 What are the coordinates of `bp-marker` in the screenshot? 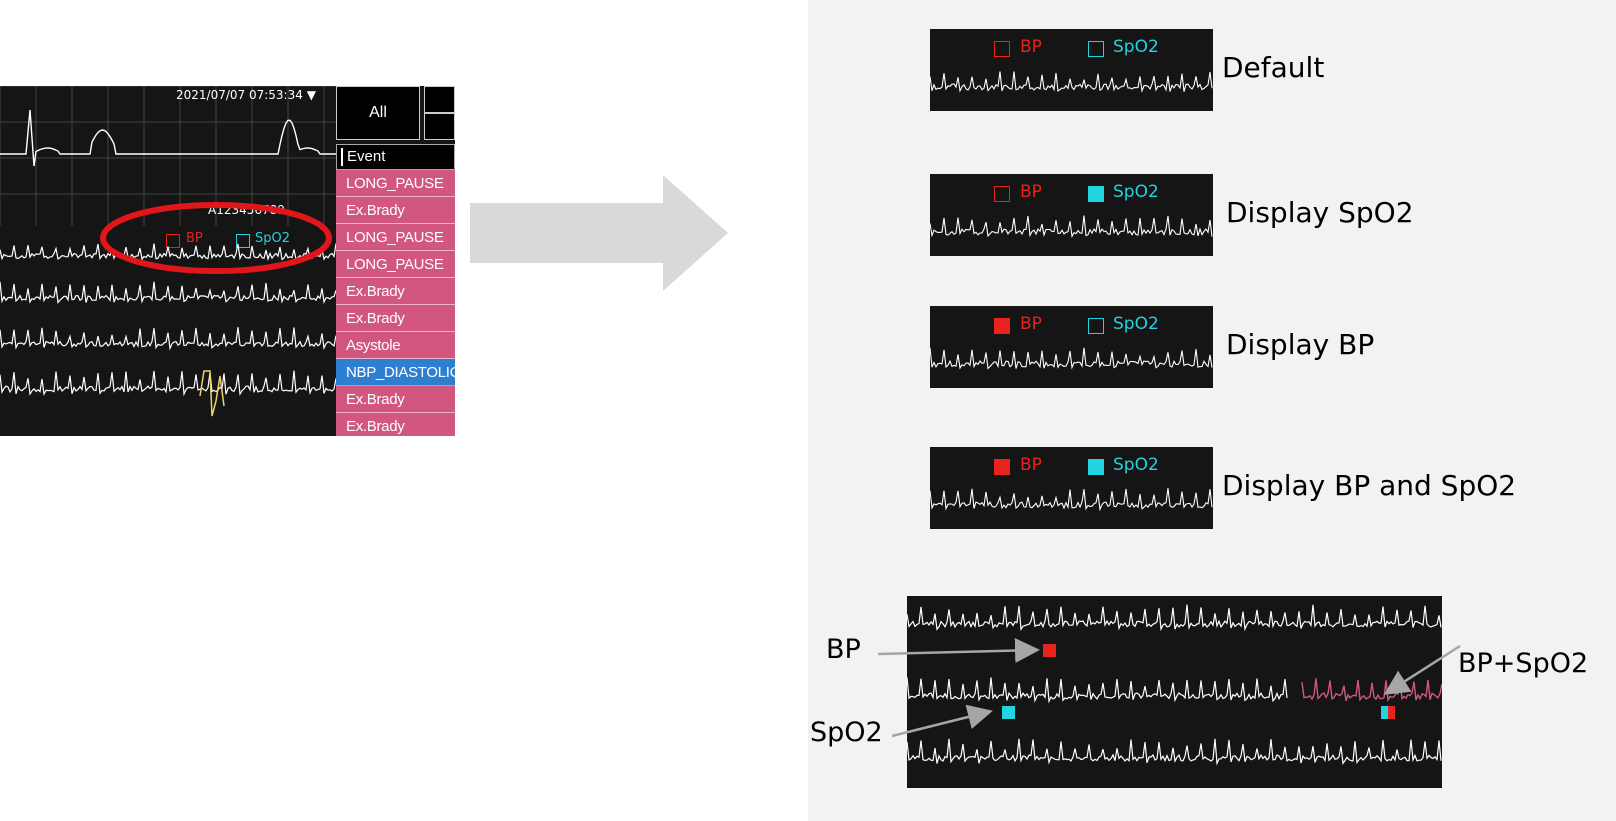 It's located at (1049, 650).